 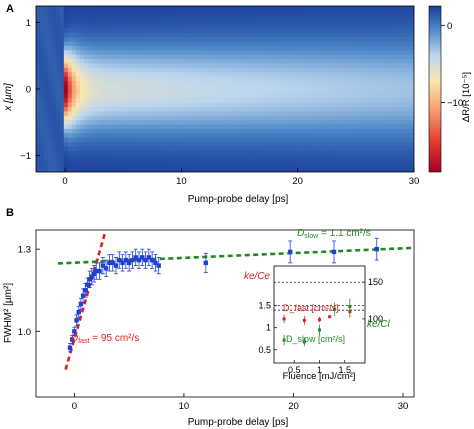 What do you see at coordinates (319, 330) in the screenshot?
I see `inset-dslow-point` at bounding box center [319, 330].